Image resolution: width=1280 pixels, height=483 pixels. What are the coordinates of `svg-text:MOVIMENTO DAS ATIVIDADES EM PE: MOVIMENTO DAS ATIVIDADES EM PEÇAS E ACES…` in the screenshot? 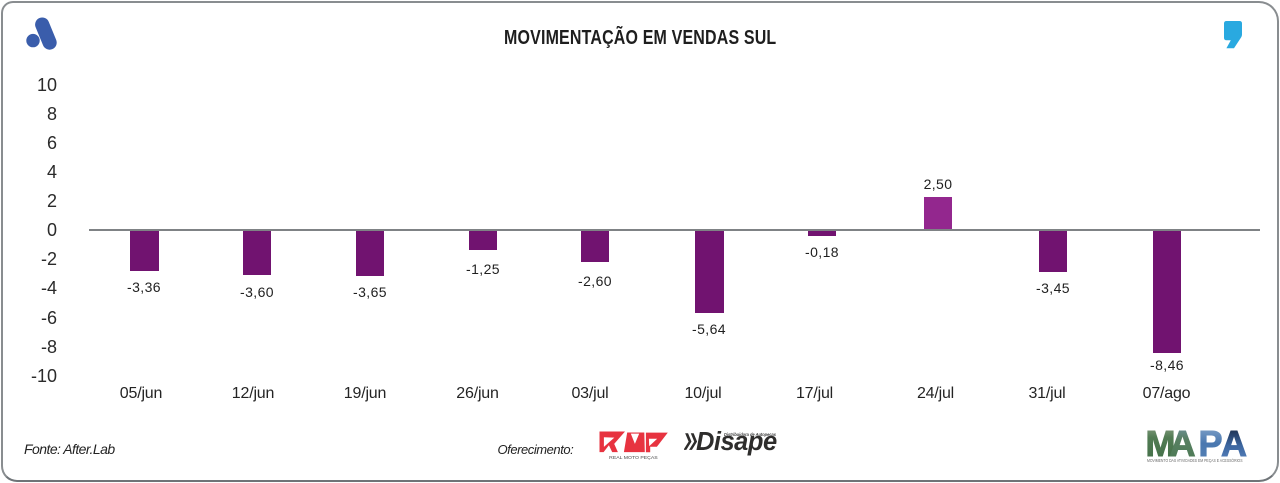 It's located at (1195, 460).